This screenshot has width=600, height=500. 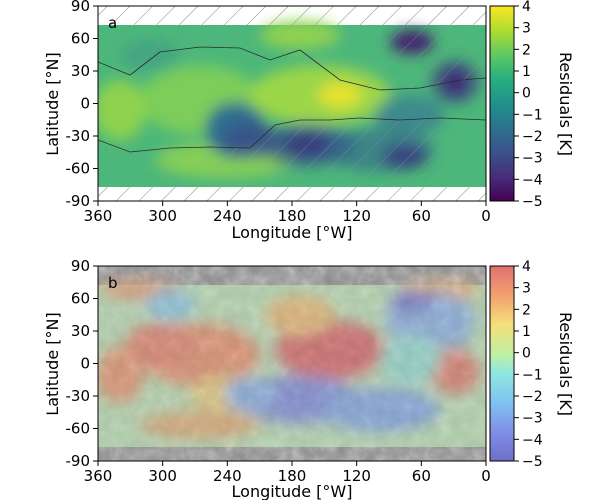 I want to click on panel-b-colorbar-ticks: 4 3 2 1 0 −1 −2 −3 −4 −5, so click(x=528, y=364).